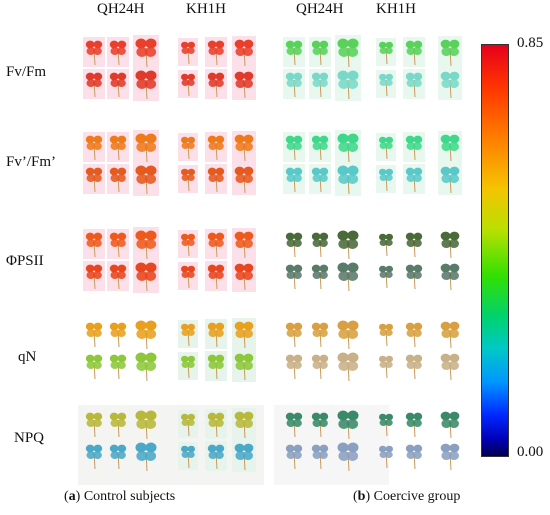  What do you see at coordinates (206, 9) in the screenshot?
I see `column-header-kh1h-control: KH1H` at bounding box center [206, 9].